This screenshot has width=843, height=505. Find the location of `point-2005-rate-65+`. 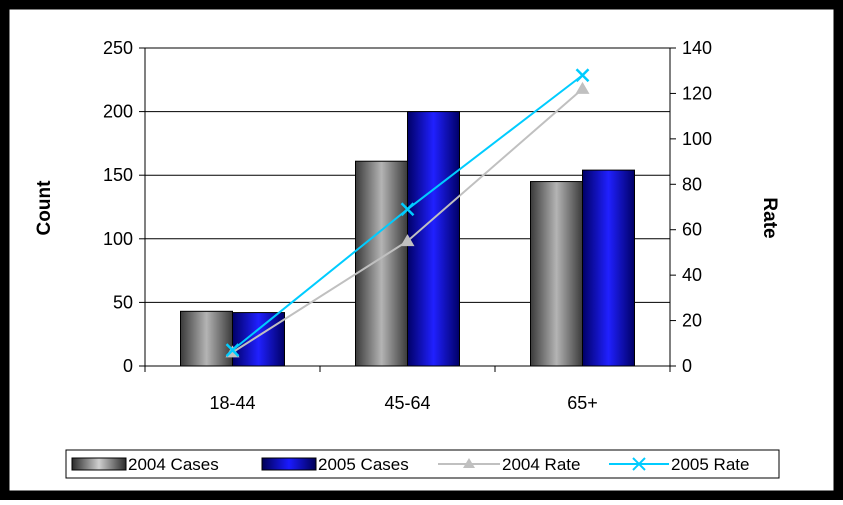

point-2005-rate-65+ is located at coordinates (582, 75).